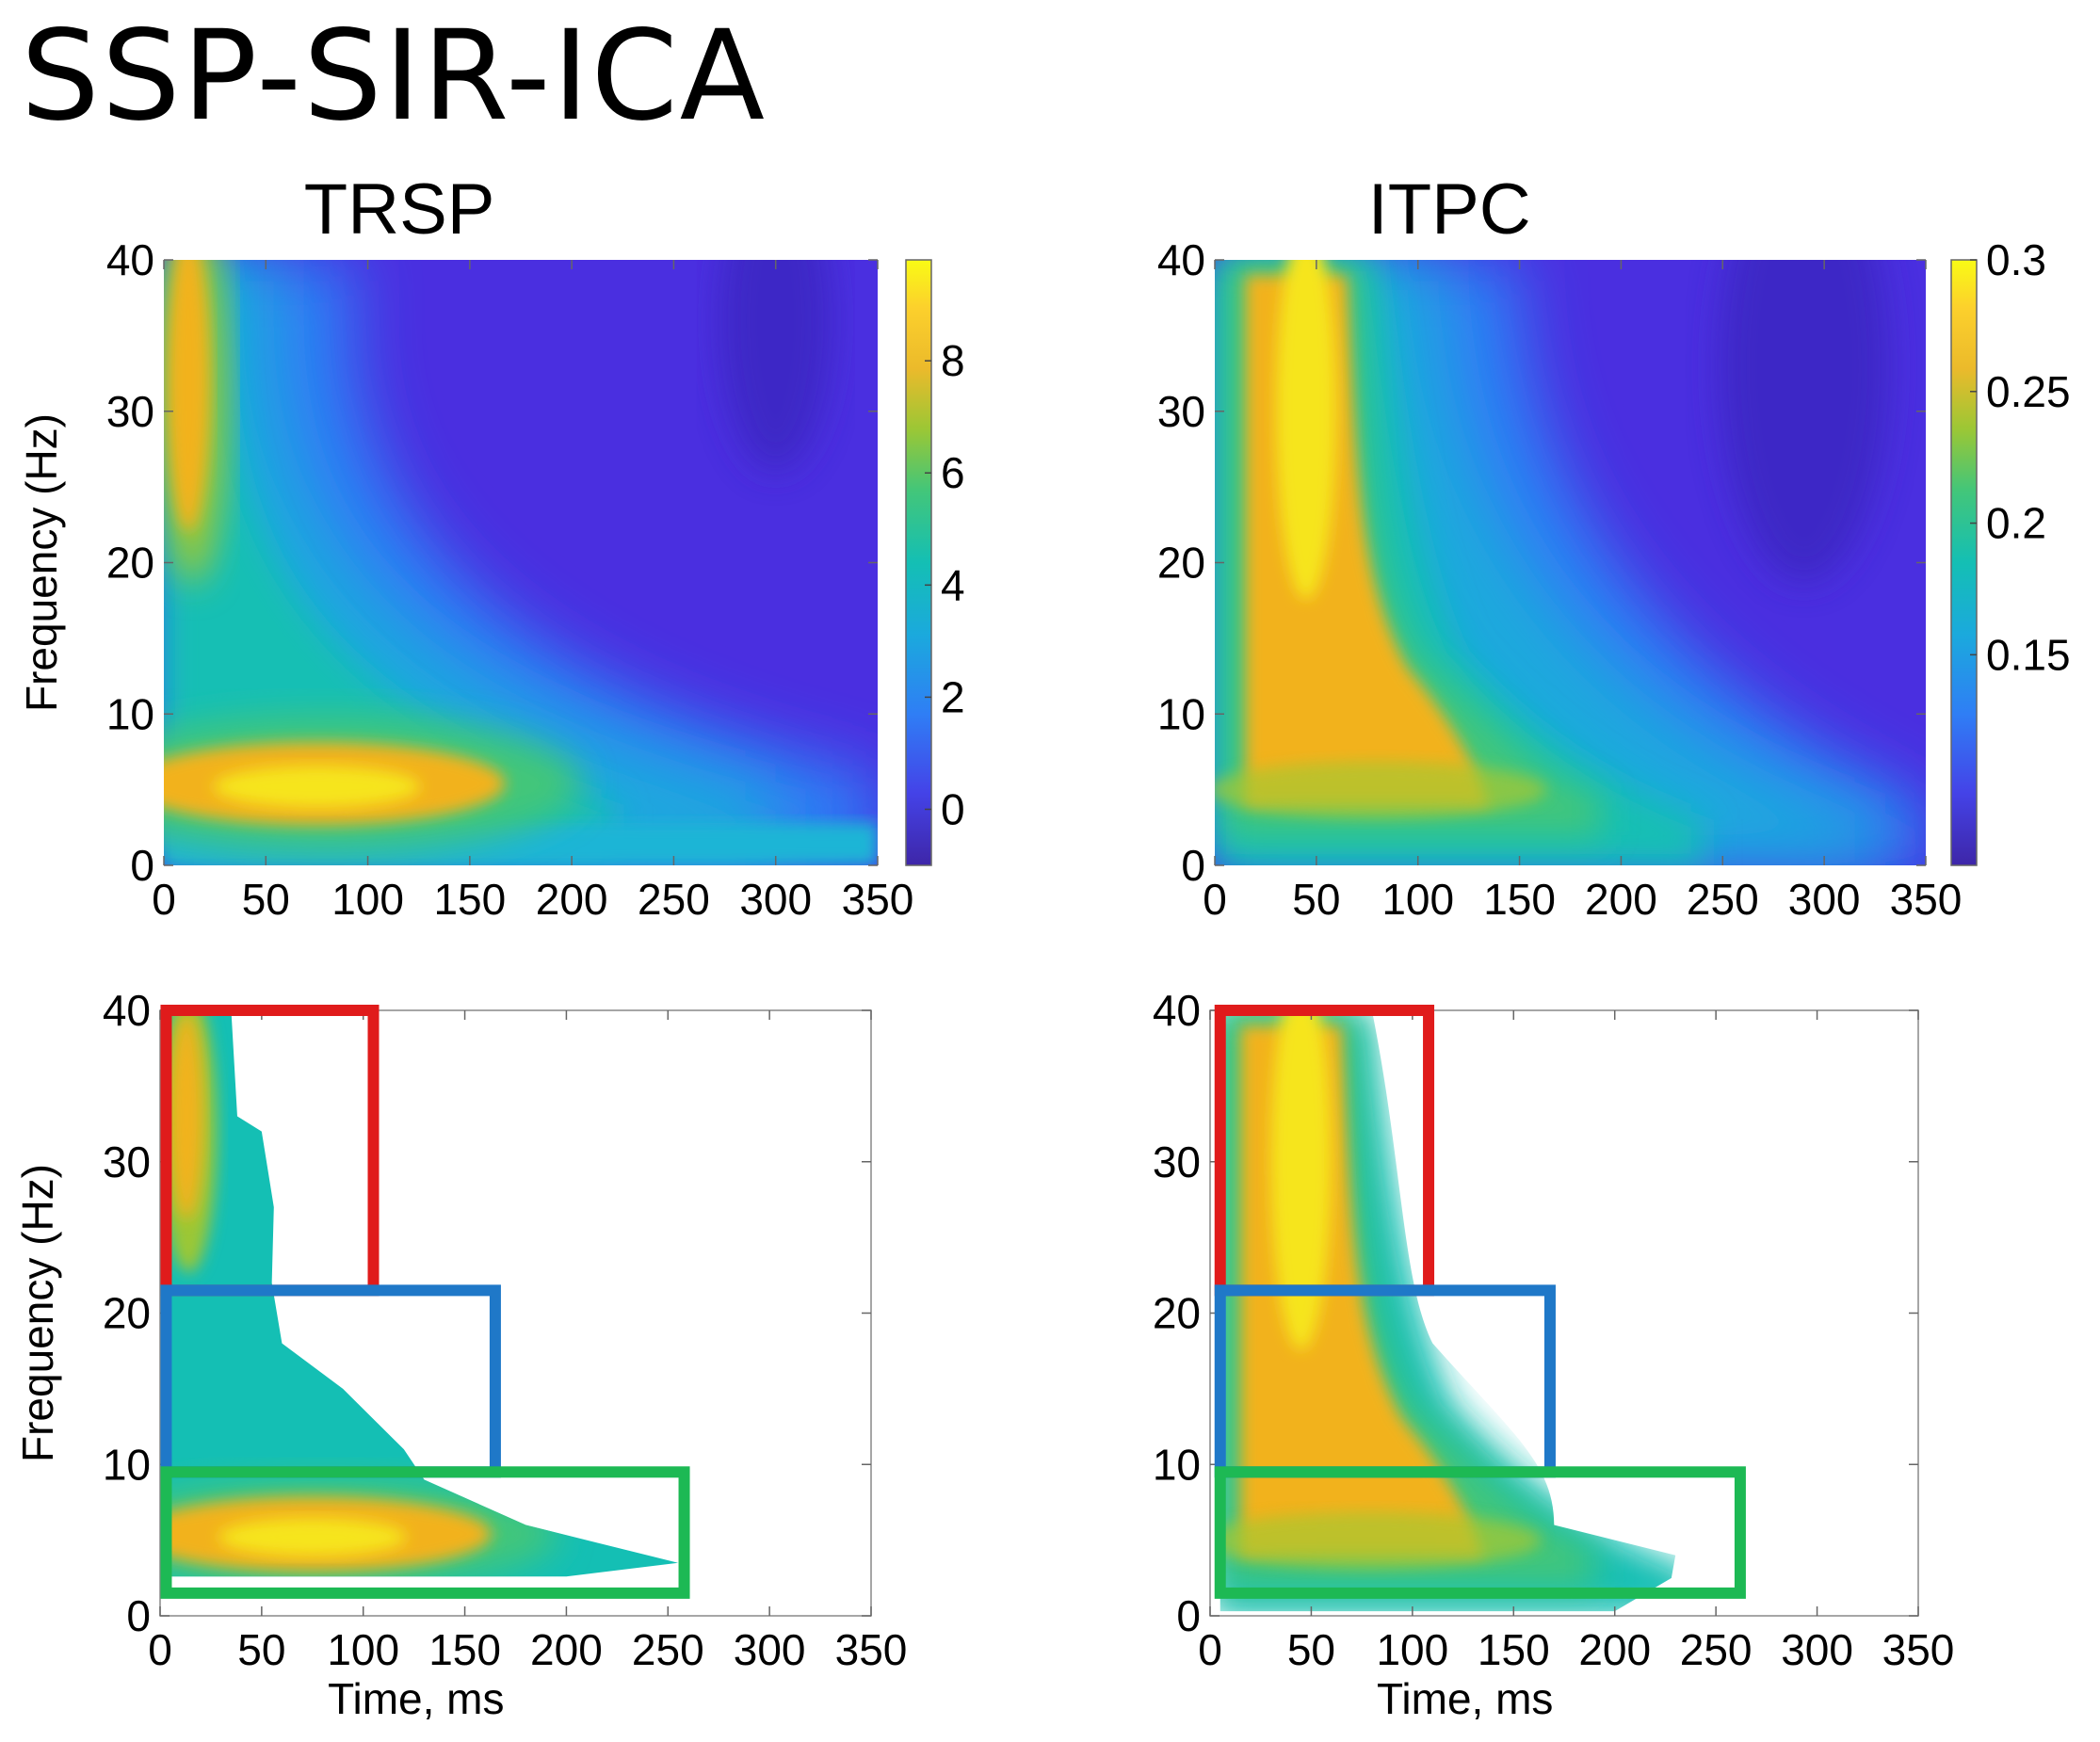 The image size is (2100, 1742). Describe the element at coordinates (1301, 1180) in the screenshot. I see `itpc-m-yellow-core` at that location.